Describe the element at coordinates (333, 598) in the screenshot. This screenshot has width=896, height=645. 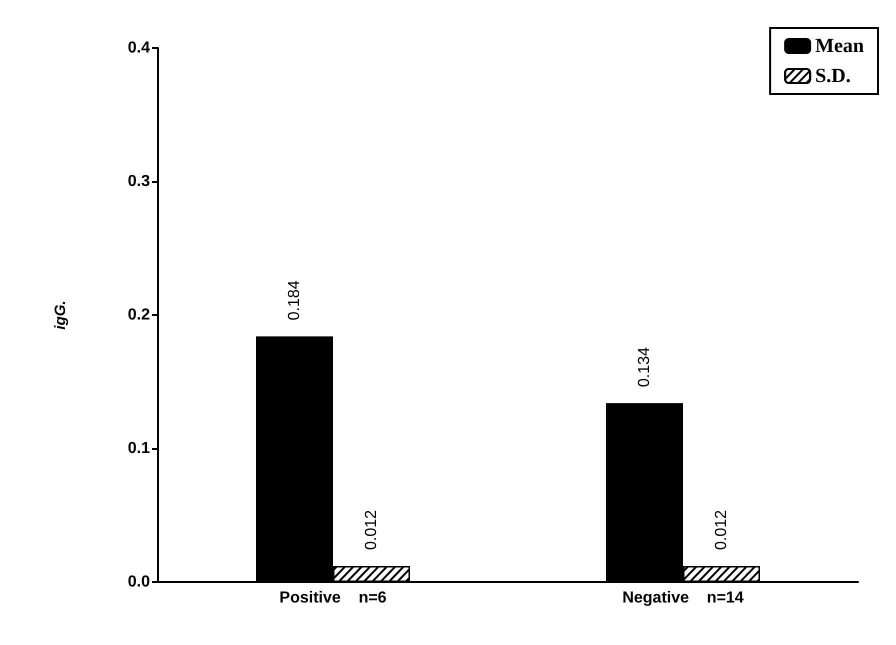
I see `x-tick-label: Positive n=6` at that location.